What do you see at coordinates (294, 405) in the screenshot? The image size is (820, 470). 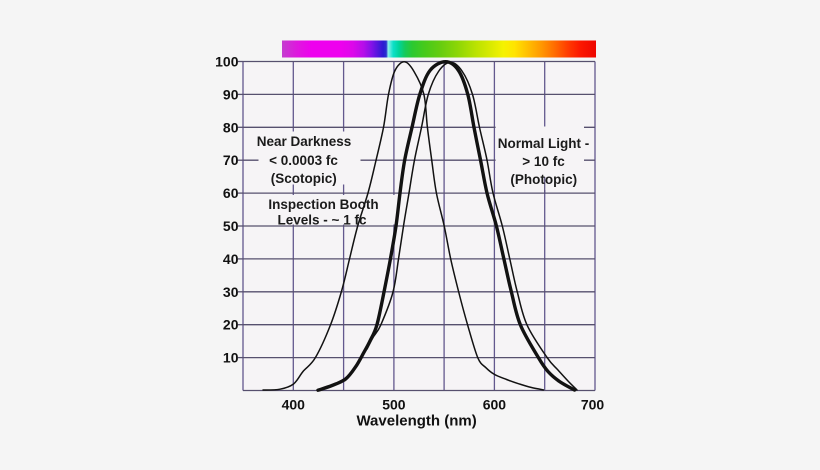 I see `svg-text: 400` at bounding box center [294, 405].